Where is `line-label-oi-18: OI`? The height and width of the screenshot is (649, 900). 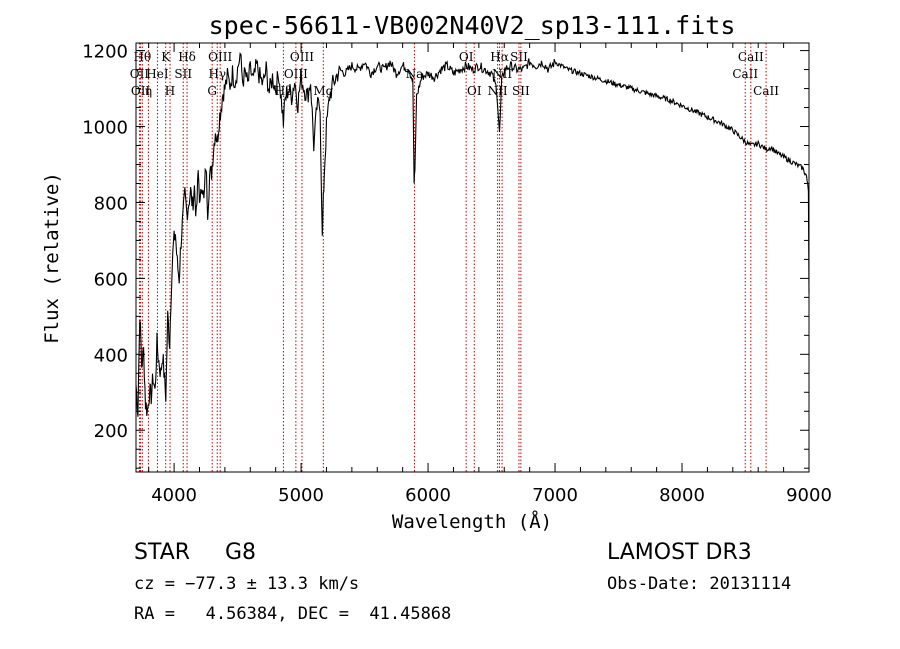 line-label-oi-18: OI is located at coordinates (474, 91).